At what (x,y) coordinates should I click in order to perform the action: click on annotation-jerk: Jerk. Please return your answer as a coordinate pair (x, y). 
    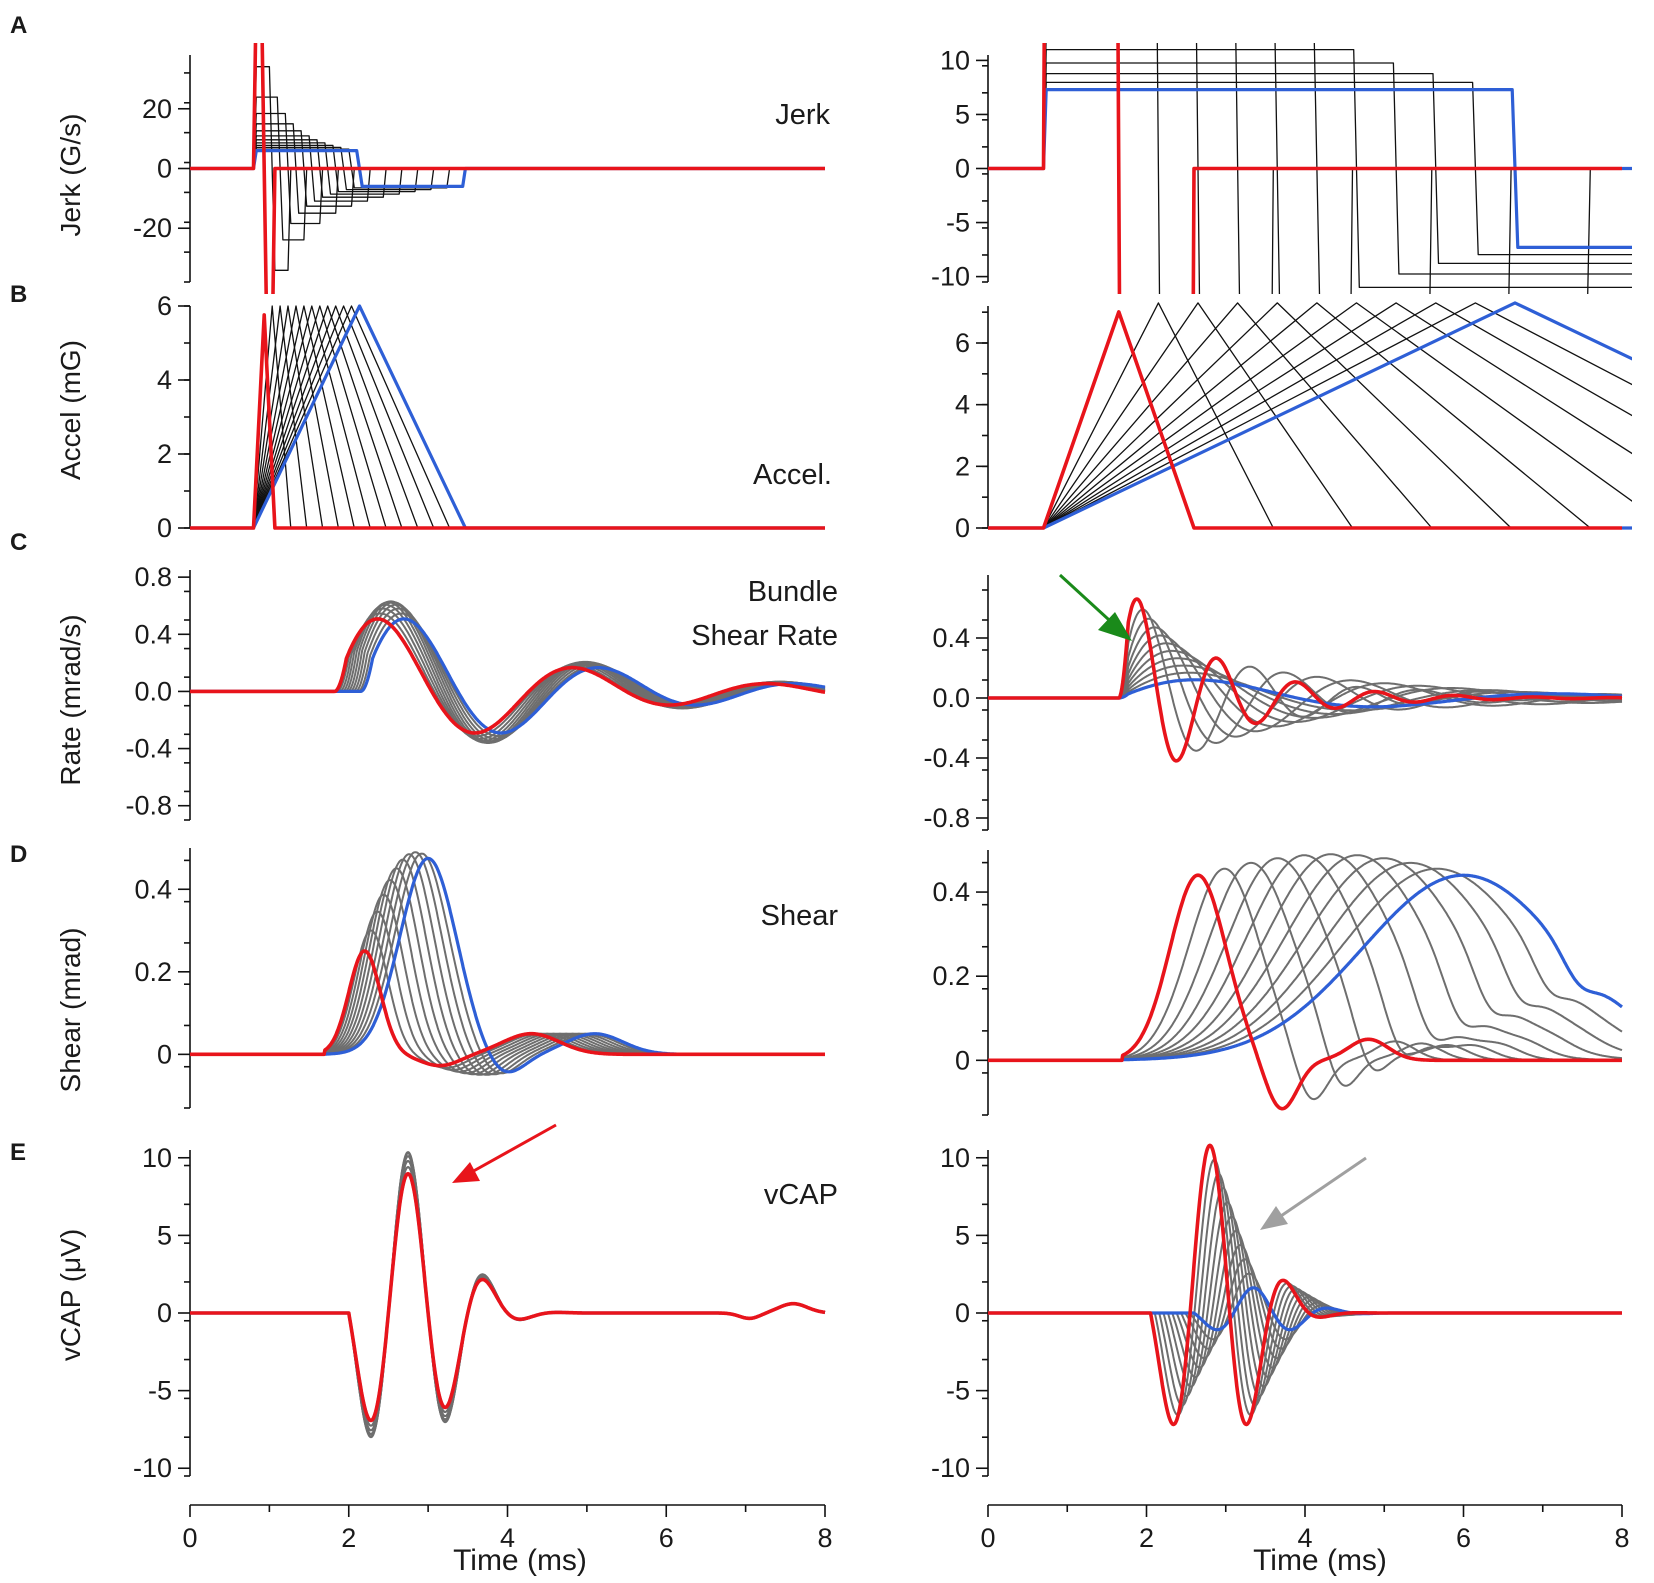
    Looking at the image, I should click on (802, 115).